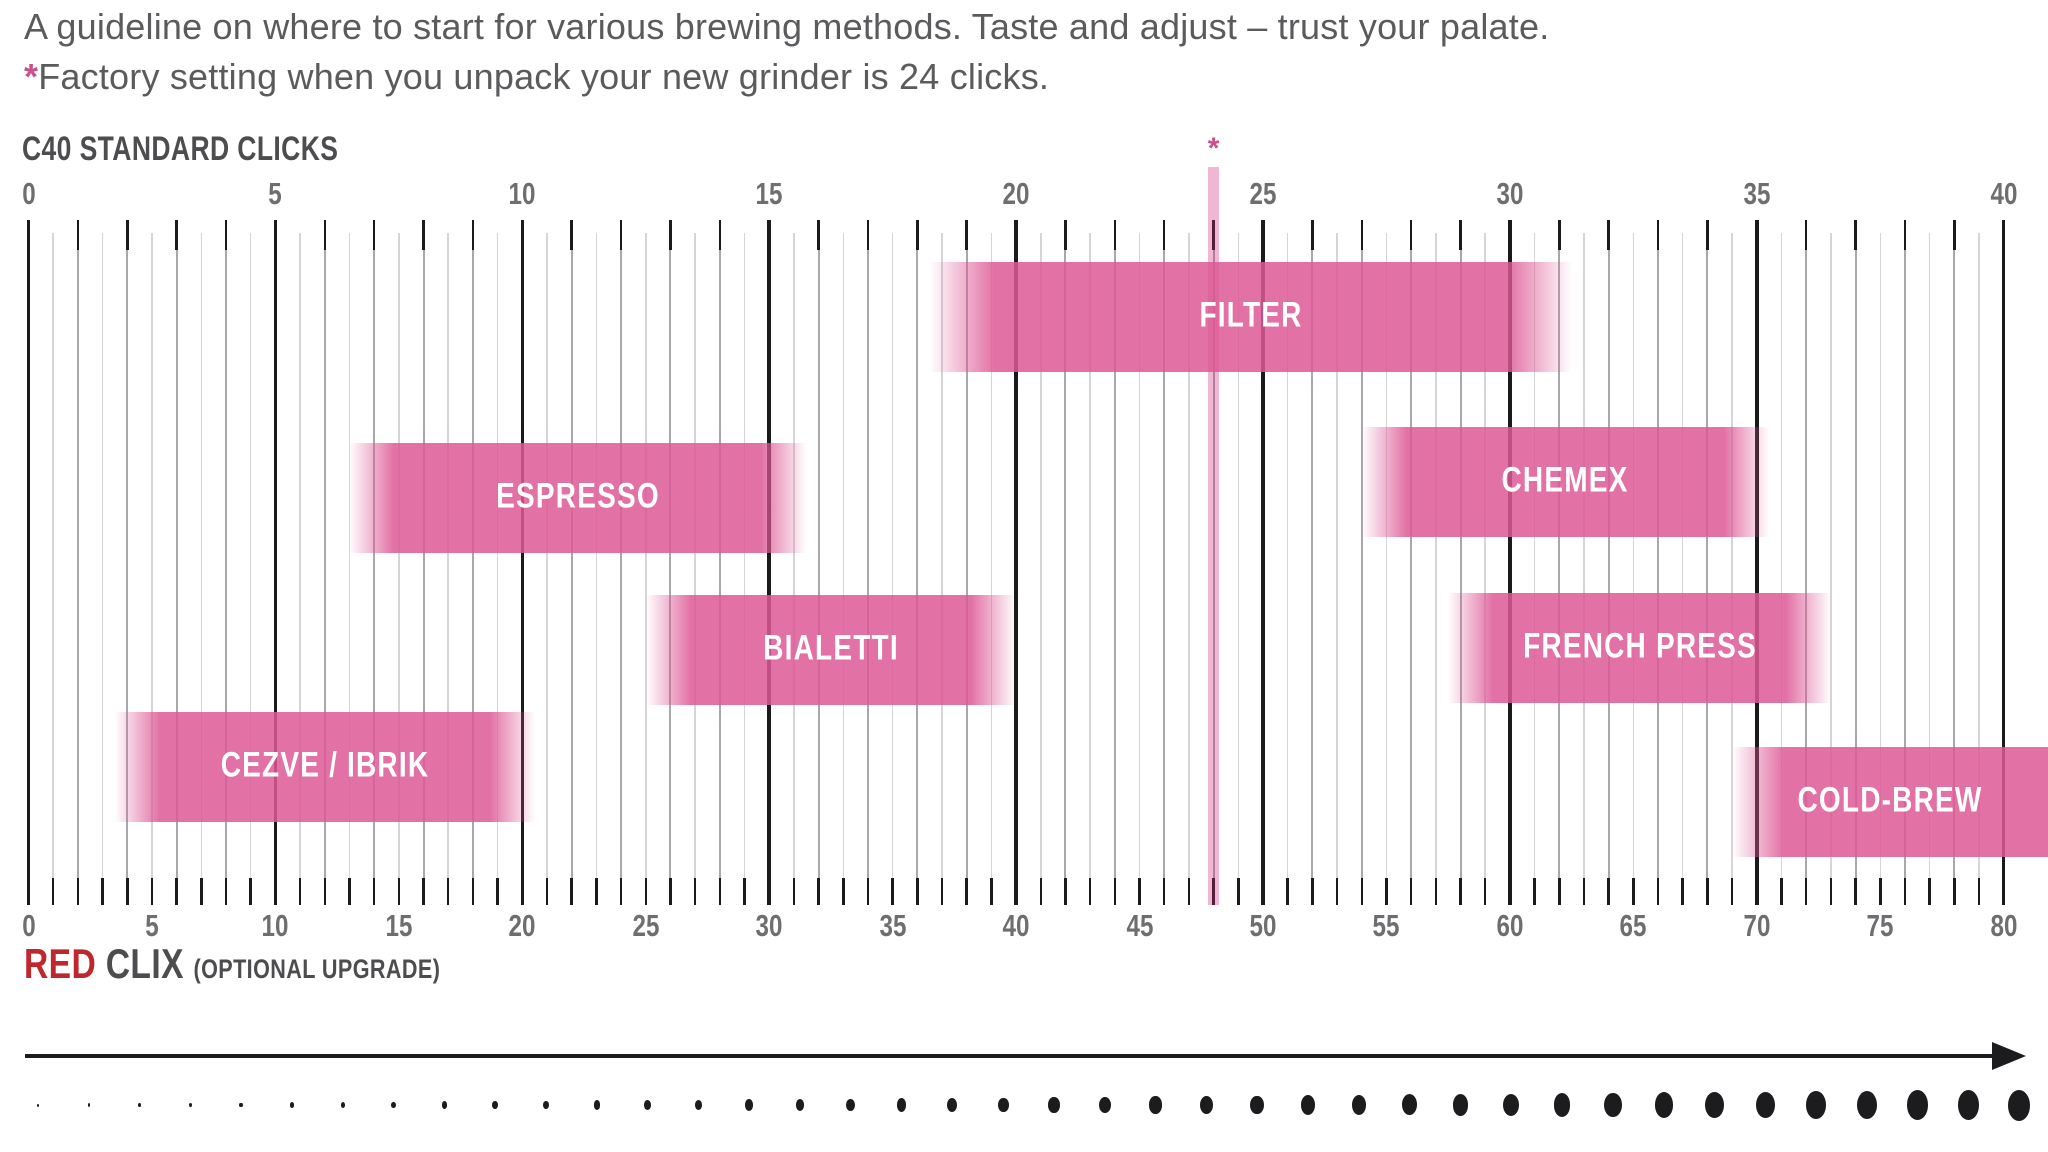 The image size is (2048, 1152). What do you see at coordinates (28, 193) in the screenshot?
I see `top-axis-number: 0` at bounding box center [28, 193].